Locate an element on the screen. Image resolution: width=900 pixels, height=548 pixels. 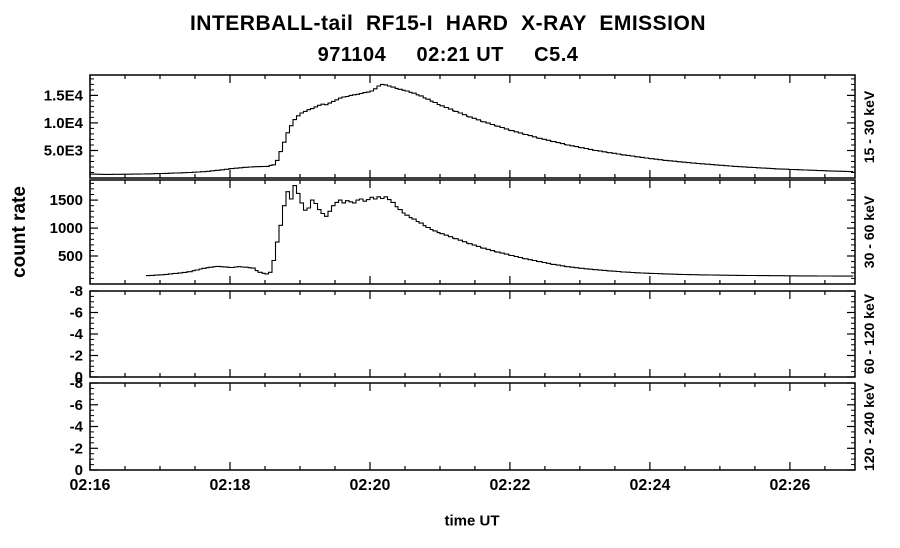
y-tick-label: 1.0E4 is located at coordinates (64, 123).